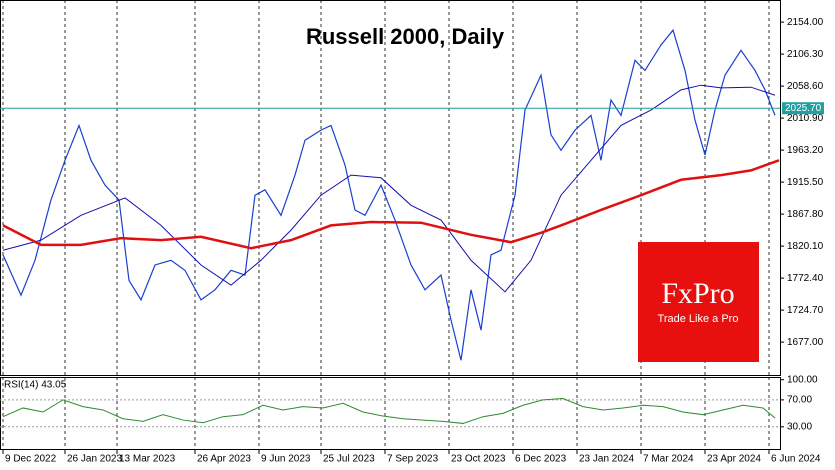 The height and width of the screenshot is (470, 835). I want to click on y-tick-label: 70.00, so click(799, 400).